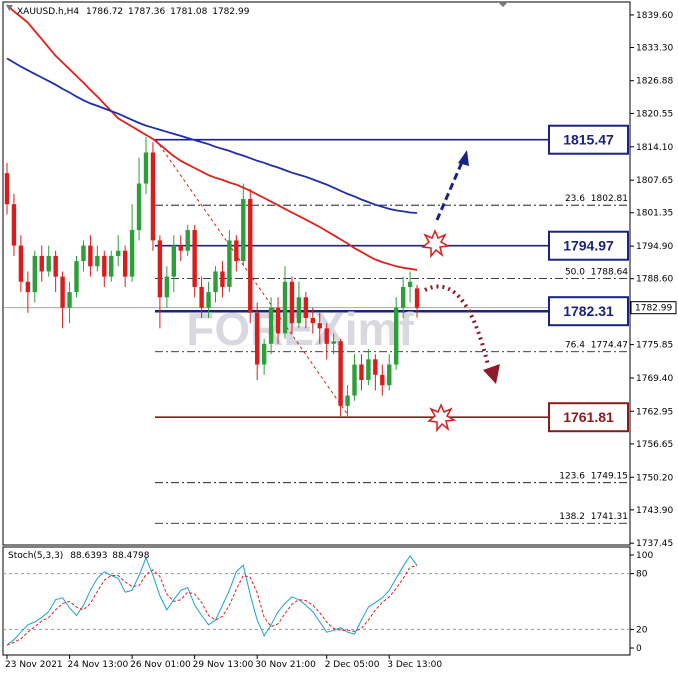 The image size is (678, 678). I want to click on stochastic-k: 88.6393, so click(88, 556).